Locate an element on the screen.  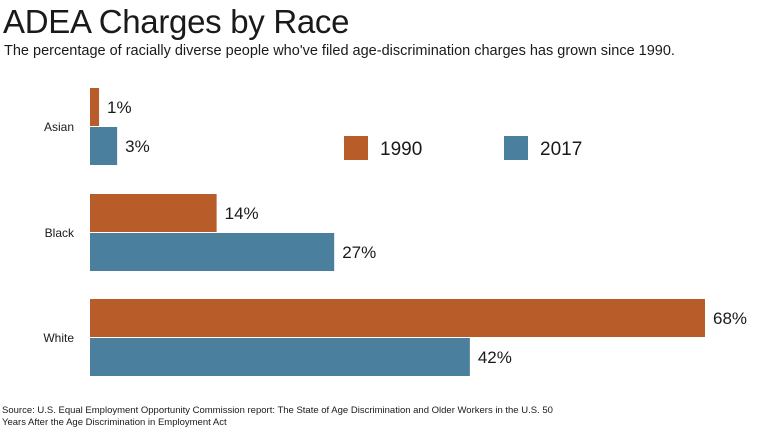
category-label-asian: Asian is located at coordinates (59, 127).